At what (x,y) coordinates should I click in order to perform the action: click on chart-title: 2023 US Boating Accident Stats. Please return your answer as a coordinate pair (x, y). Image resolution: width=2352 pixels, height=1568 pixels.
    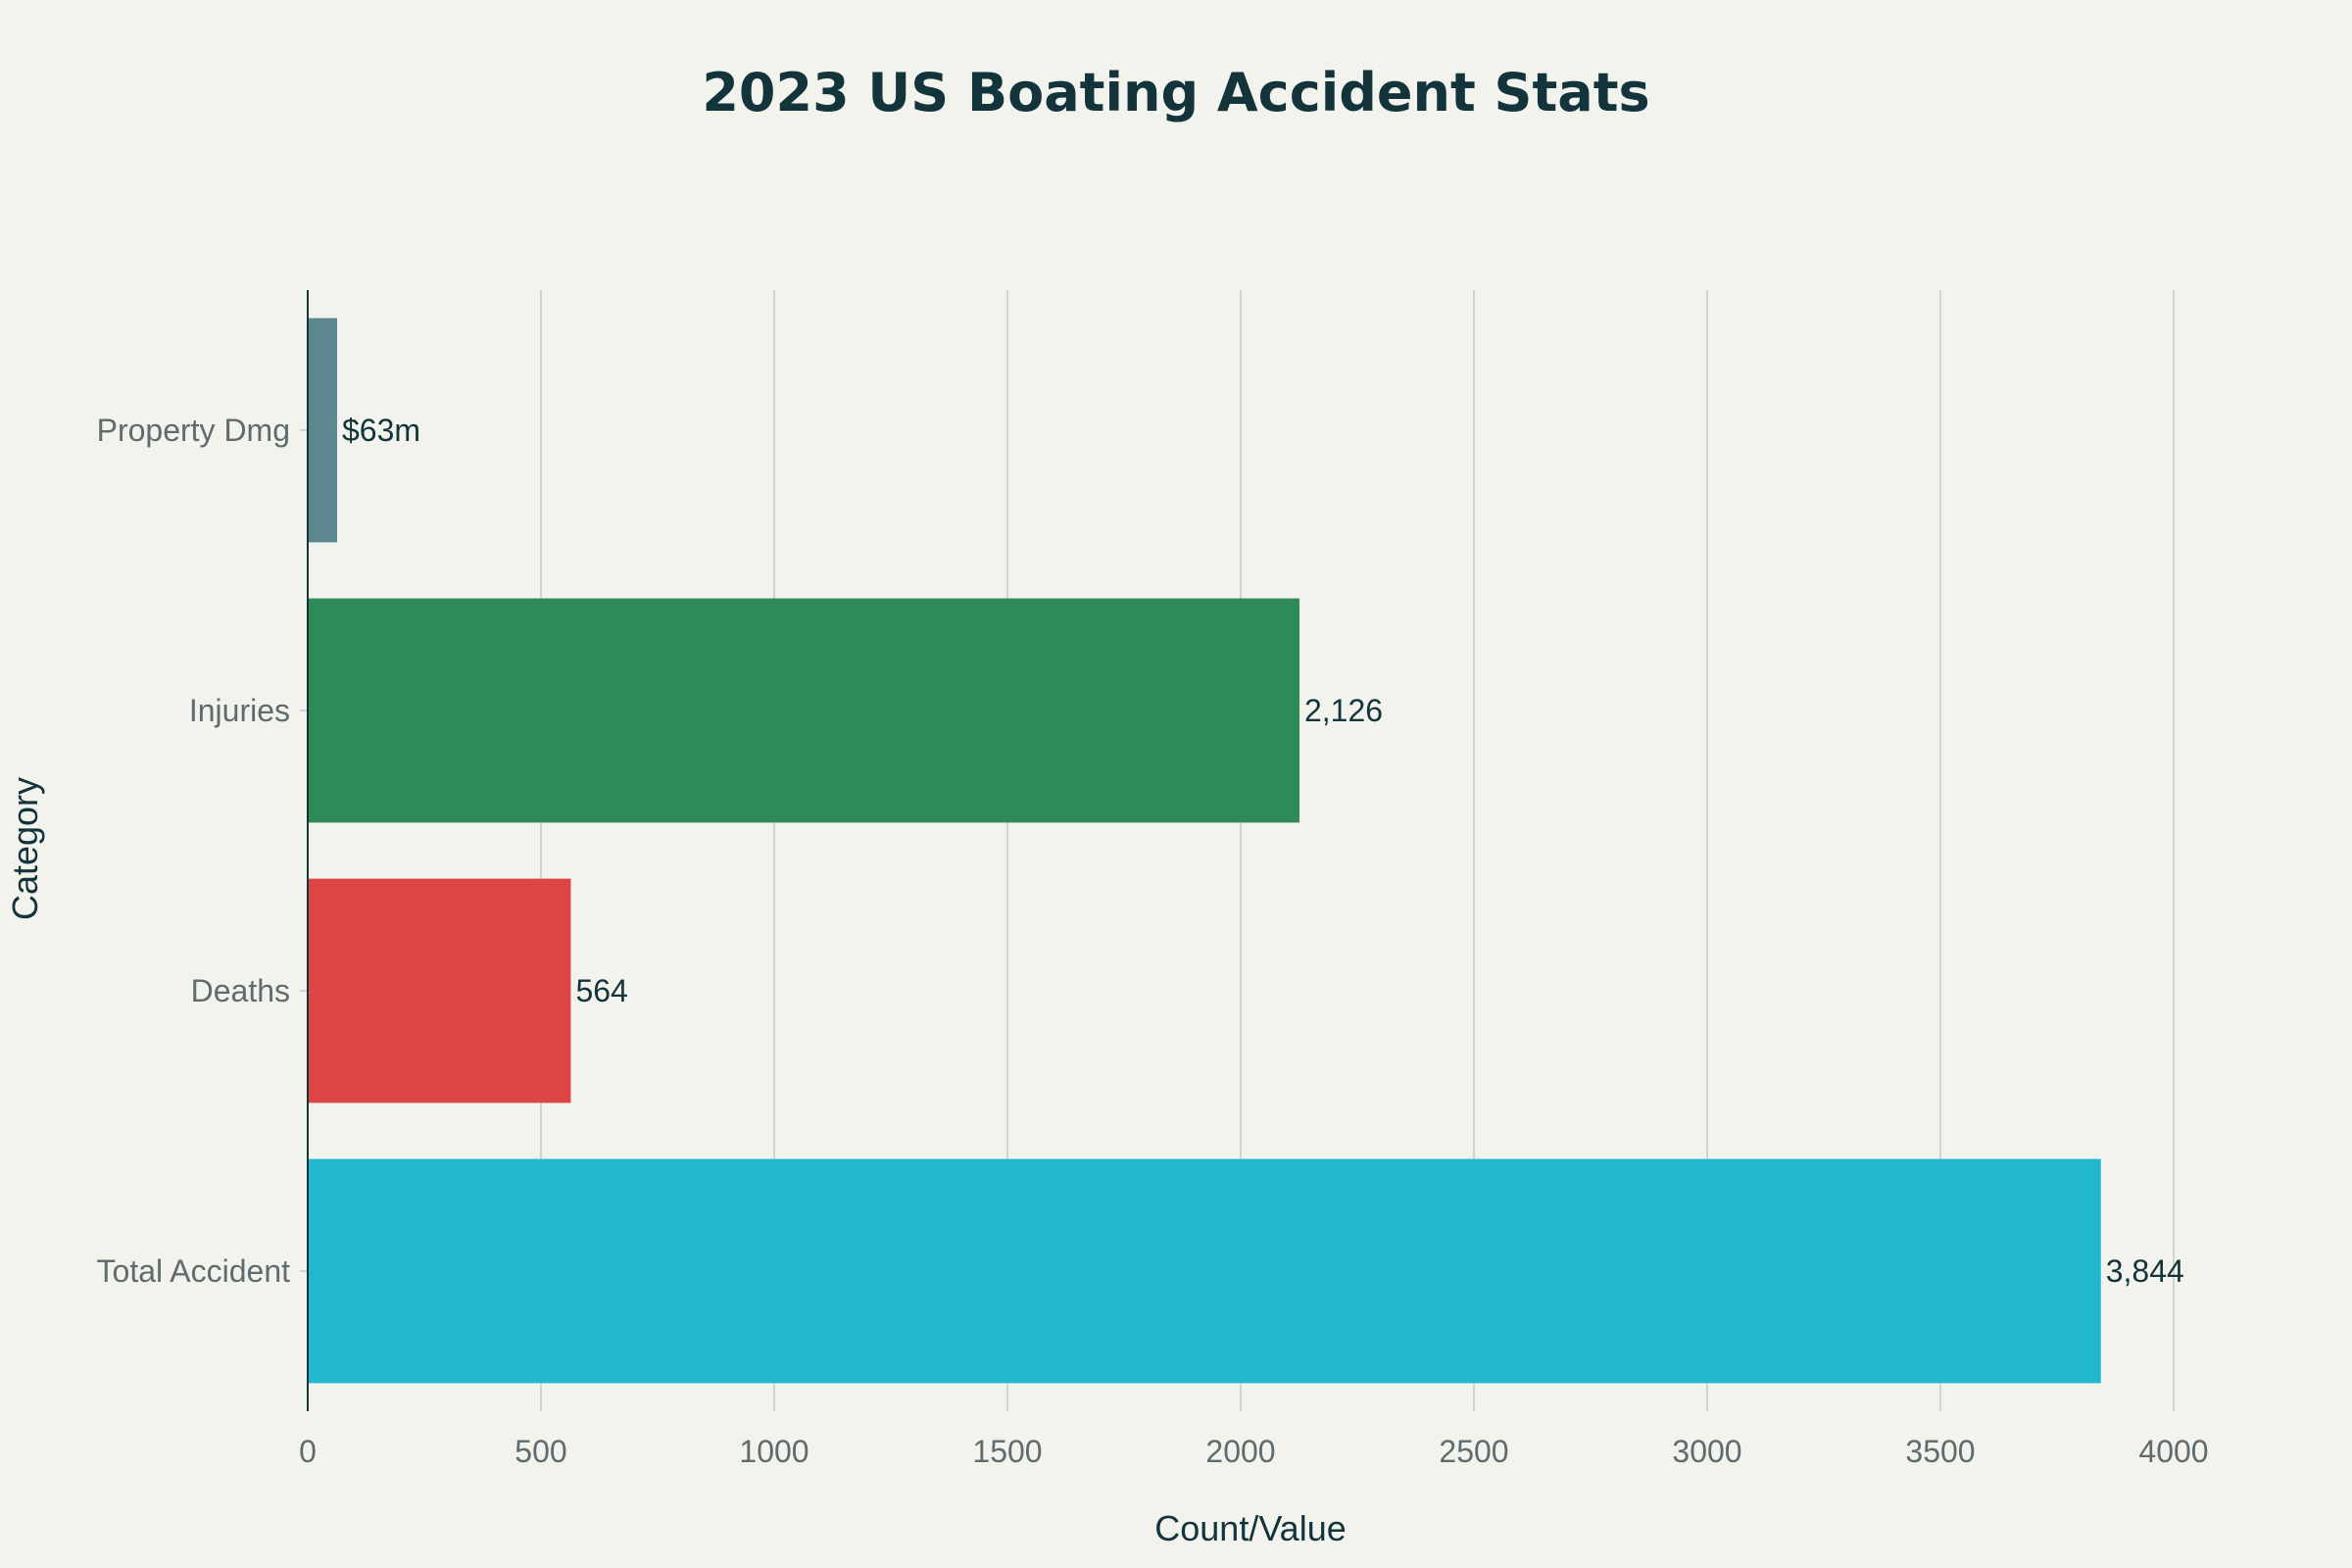
    Looking at the image, I should click on (1175, 92).